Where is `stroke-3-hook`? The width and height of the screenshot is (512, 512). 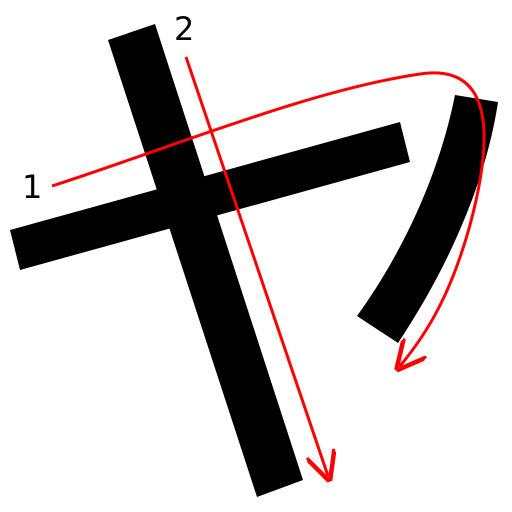
stroke-3-hook is located at coordinates (427, 219).